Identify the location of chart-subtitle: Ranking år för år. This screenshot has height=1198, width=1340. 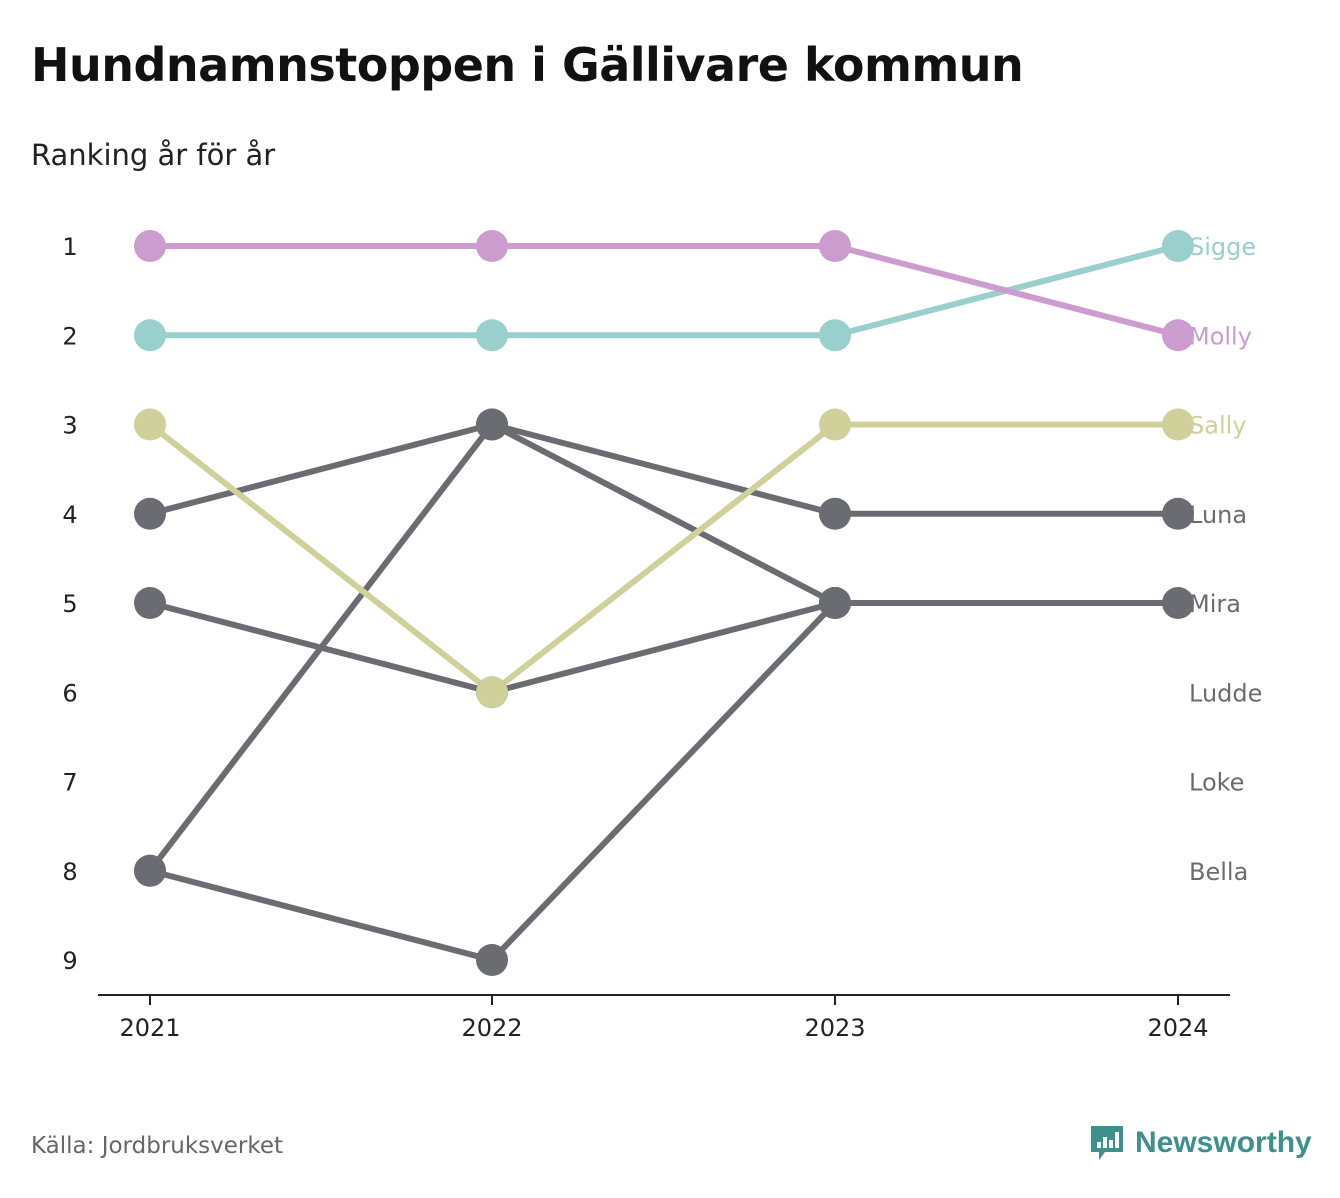
(153, 155).